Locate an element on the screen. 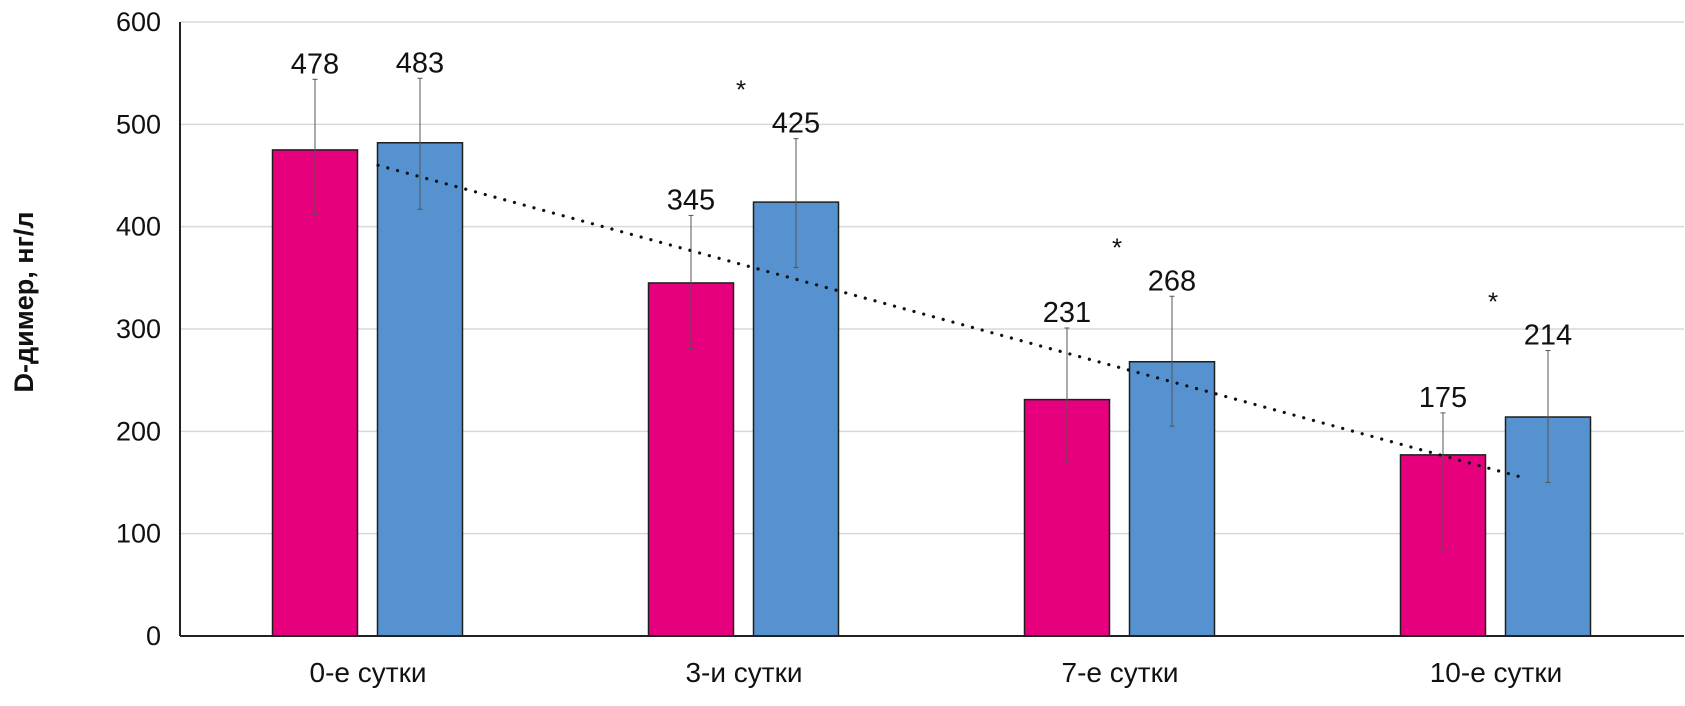 This screenshot has width=1685, height=706. x-tick-label: 7-е сутки is located at coordinates (1120, 672).